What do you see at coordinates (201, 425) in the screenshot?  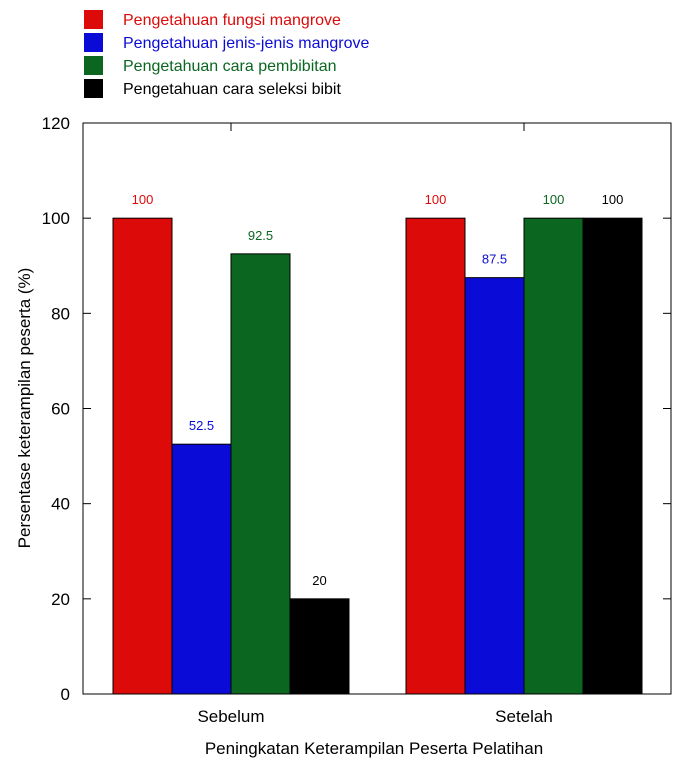 I see `data-label: 52.5` at bounding box center [201, 425].